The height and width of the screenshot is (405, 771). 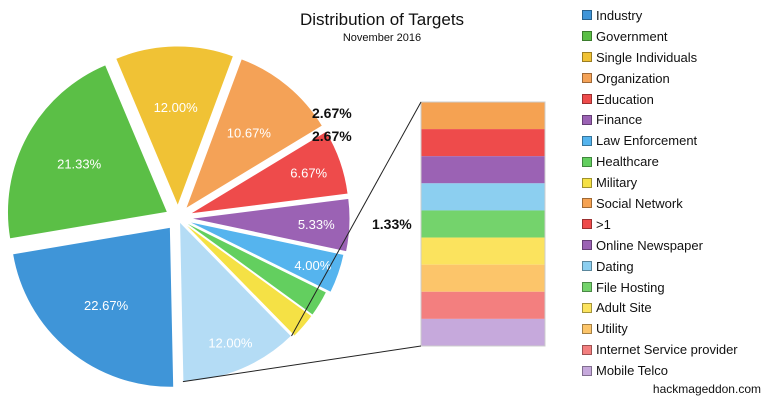 I want to click on legend-item: Online Newspaper, so click(x=675, y=245).